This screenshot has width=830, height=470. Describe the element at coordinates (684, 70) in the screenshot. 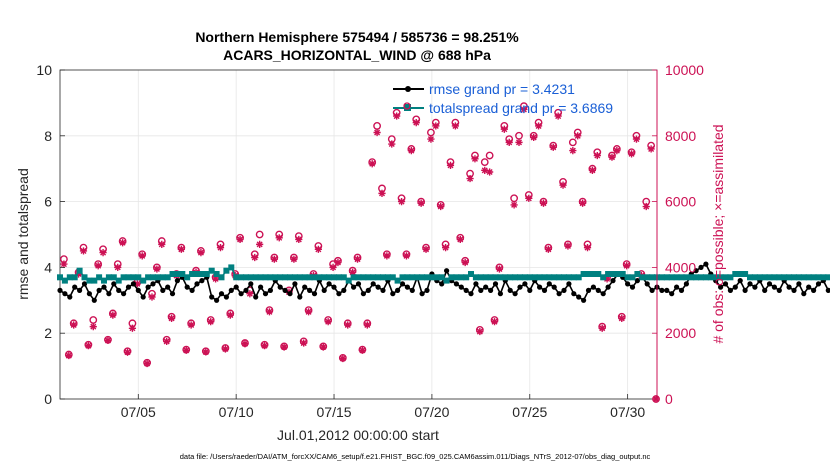

I see `y-tick-label-right: 10000` at that location.